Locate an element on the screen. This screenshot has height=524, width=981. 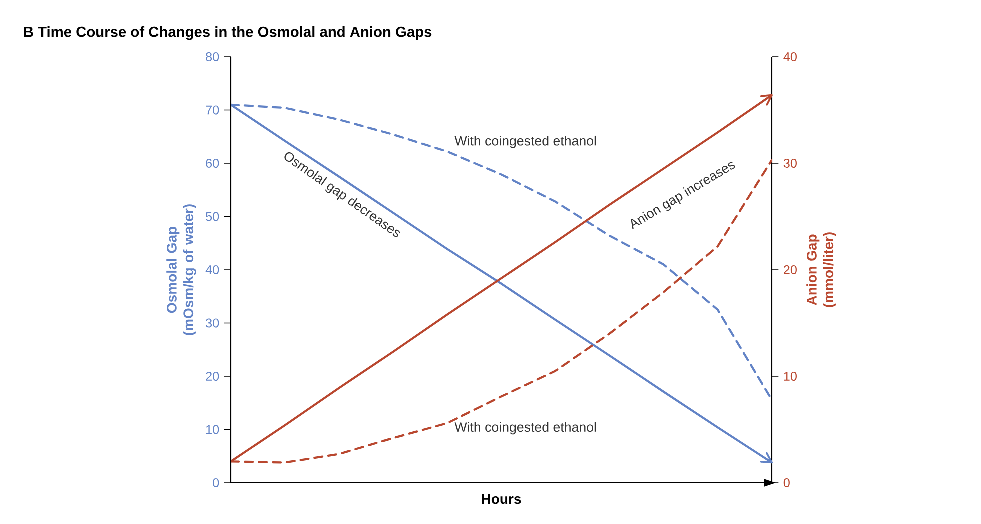
y2-tick-label: 30 is located at coordinates (790, 163).